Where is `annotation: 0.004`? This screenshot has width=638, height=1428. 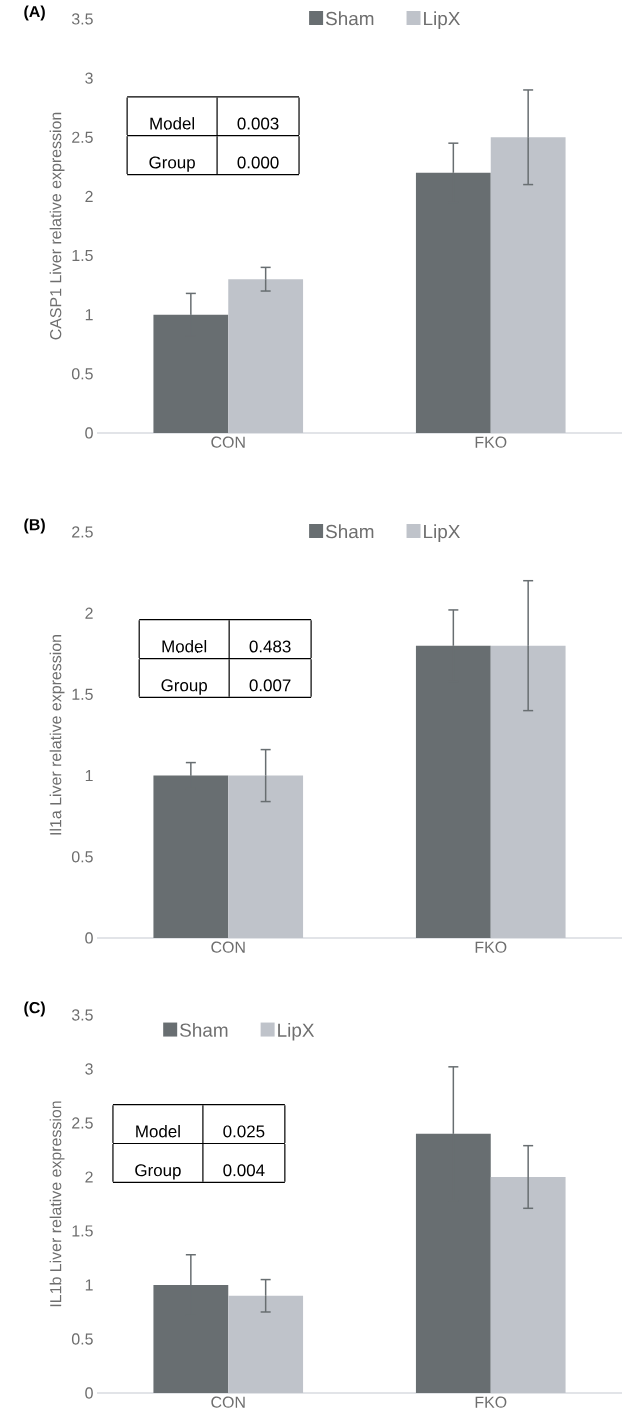 annotation: 0.004 is located at coordinates (244, 1170).